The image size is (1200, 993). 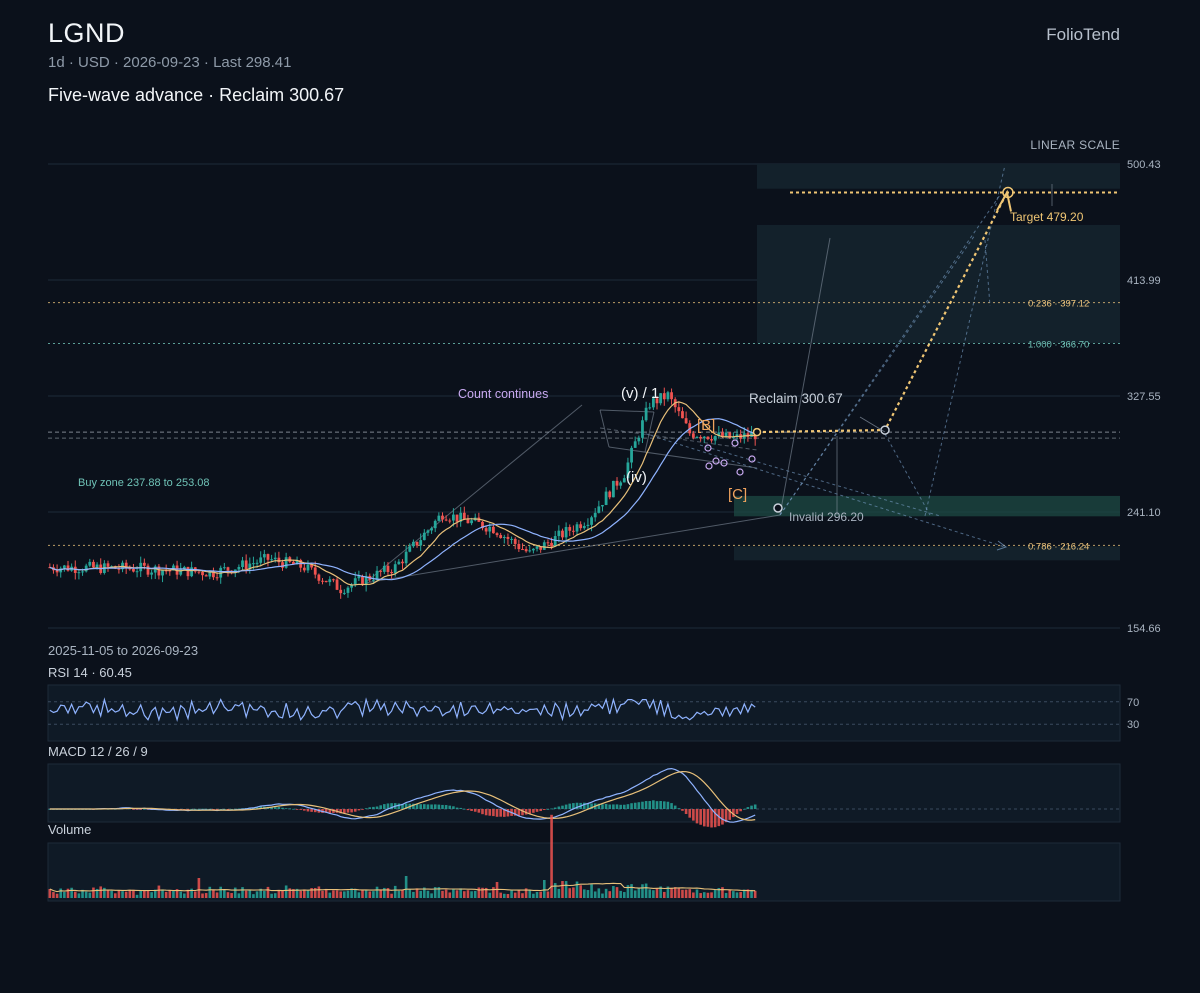 I want to click on annot-reclaim: Reclaim 300.67, so click(x=796, y=398).